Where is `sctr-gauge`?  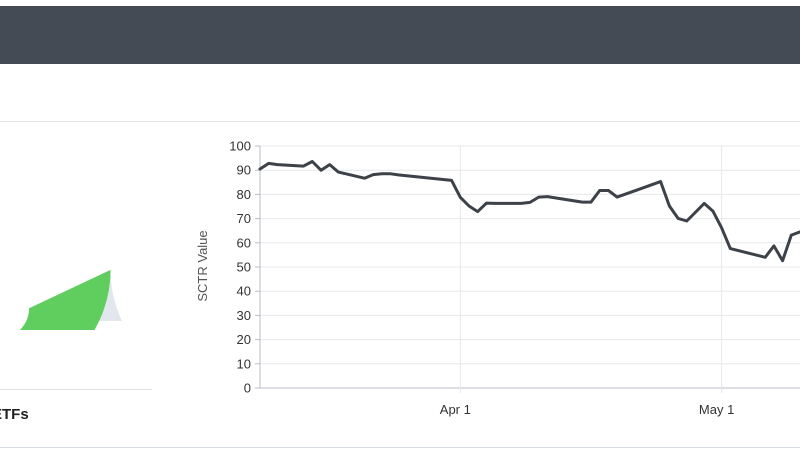
sctr-gauge is located at coordinates (70, 299).